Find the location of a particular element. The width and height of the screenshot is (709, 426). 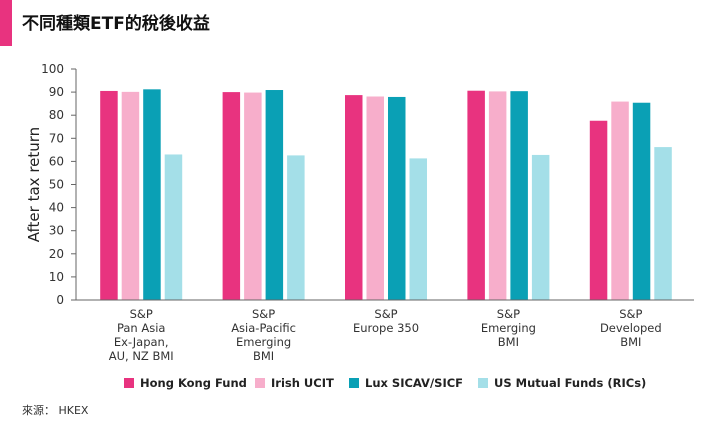

y-tick-label: 30 is located at coordinates (56, 231).